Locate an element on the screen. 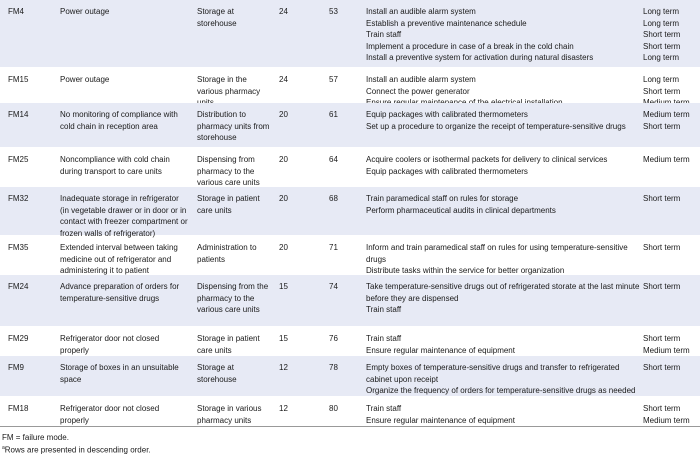 Image resolution: width=700 pixels, height=456 pixels. score-value: 68 is located at coordinates (333, 198).